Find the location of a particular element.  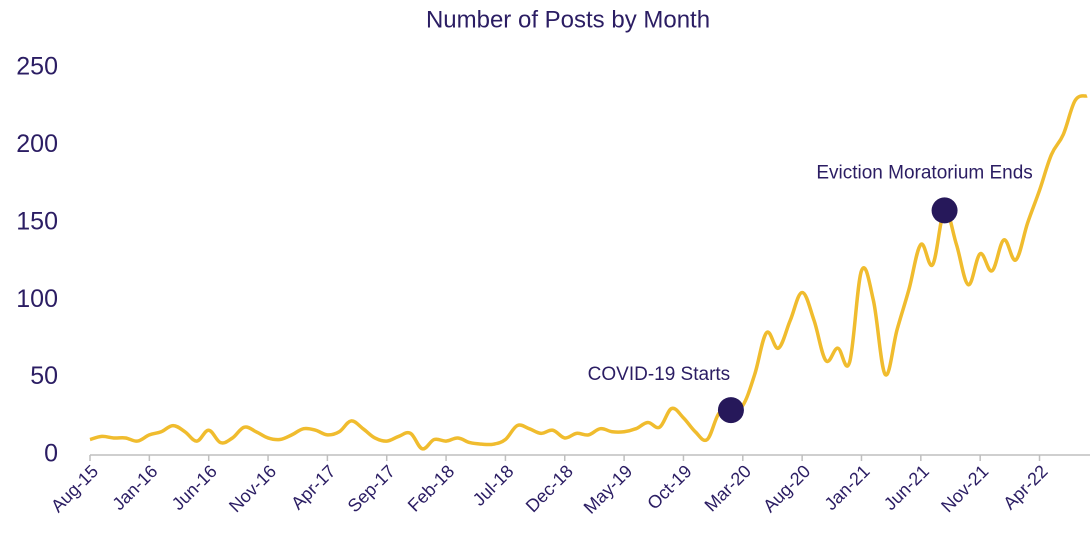

x-tick-label: Jan-21 is located at coordinates (847, 487).